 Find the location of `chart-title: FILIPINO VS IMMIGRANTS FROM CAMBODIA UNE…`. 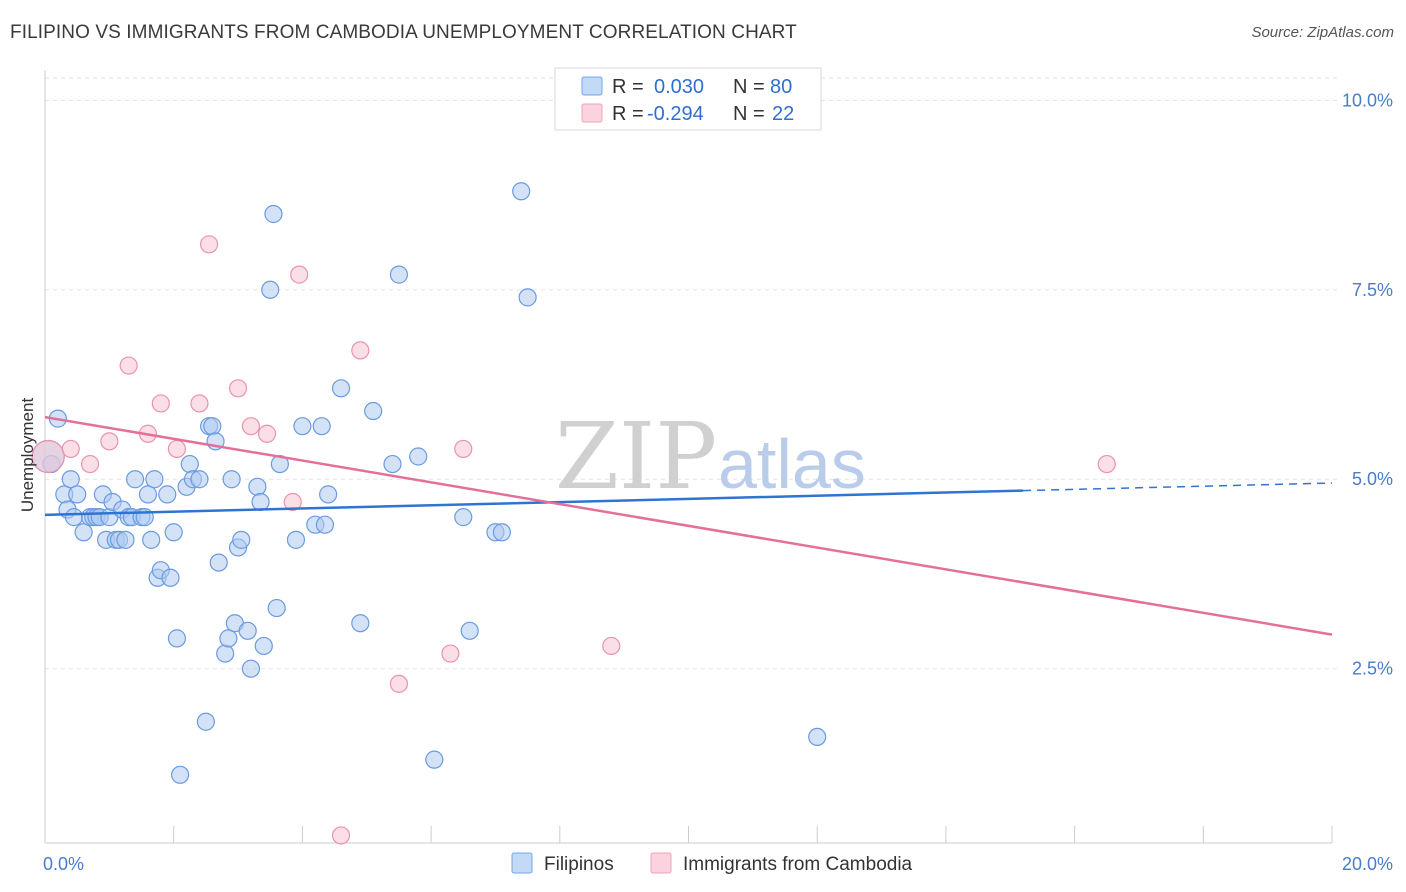

chart-title: FILIPINO VS IMMIGRANTS FROM CAMBODIA UNE… is located at coordinates (403, 32).